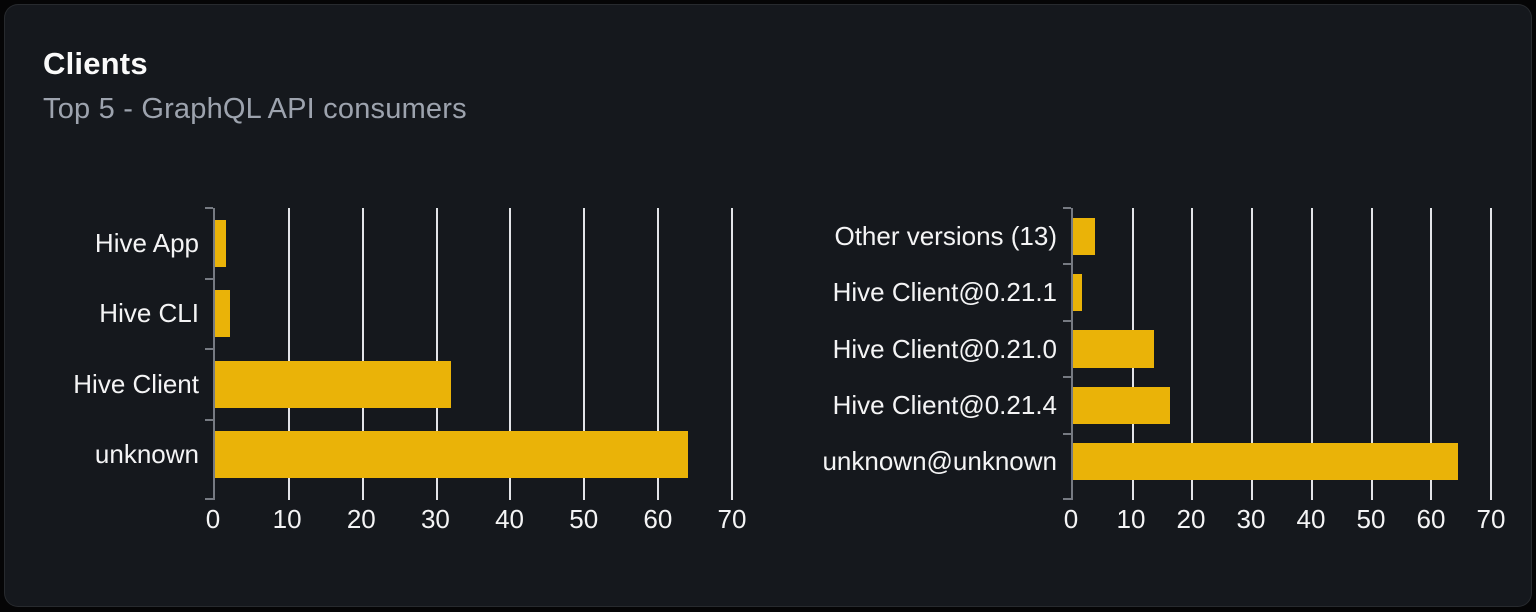 Image resolution: width=1536 pixels, height=612 pixels. Describe the element at coordinates (255, 109) in the screenshot. I see `card-subtitle: Top 5 - GraphQL API consumers` at that location.